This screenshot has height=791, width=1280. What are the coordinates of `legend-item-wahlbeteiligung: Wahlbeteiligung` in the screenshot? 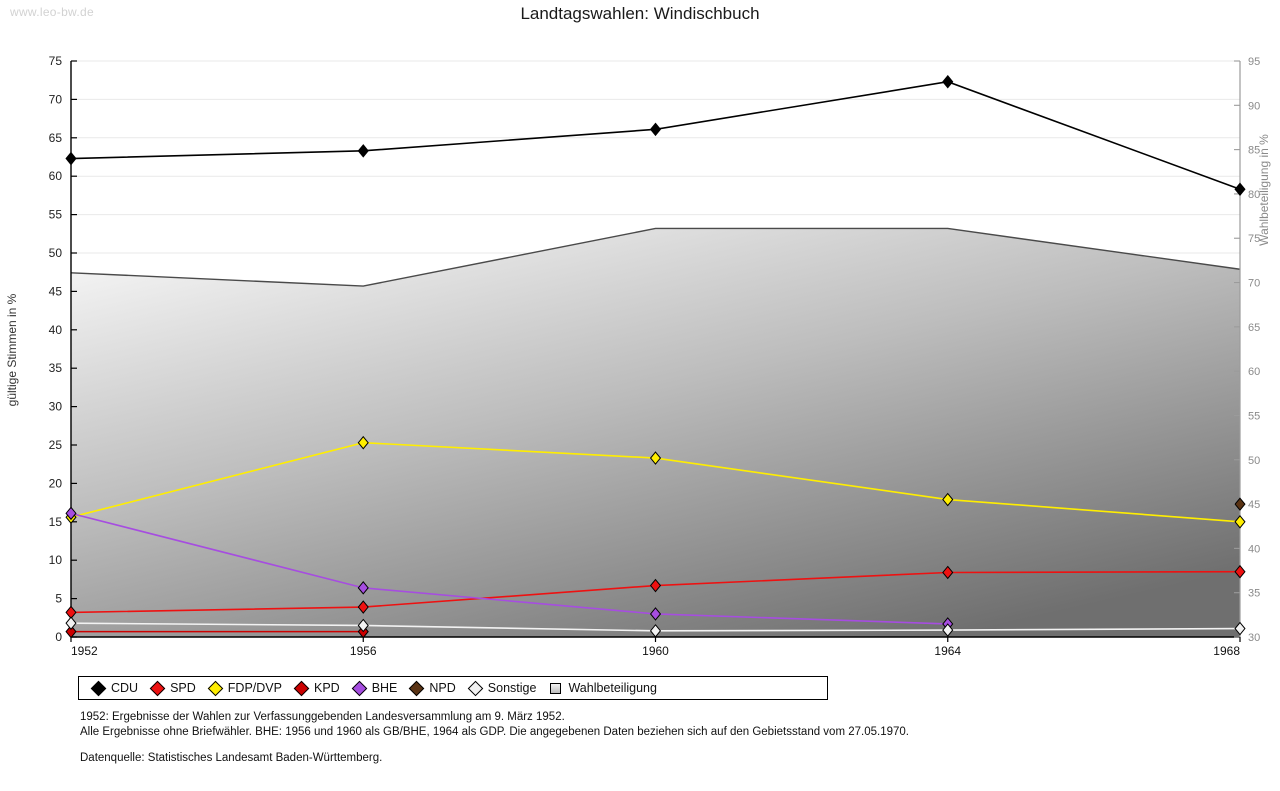 It's located at (603, 688).